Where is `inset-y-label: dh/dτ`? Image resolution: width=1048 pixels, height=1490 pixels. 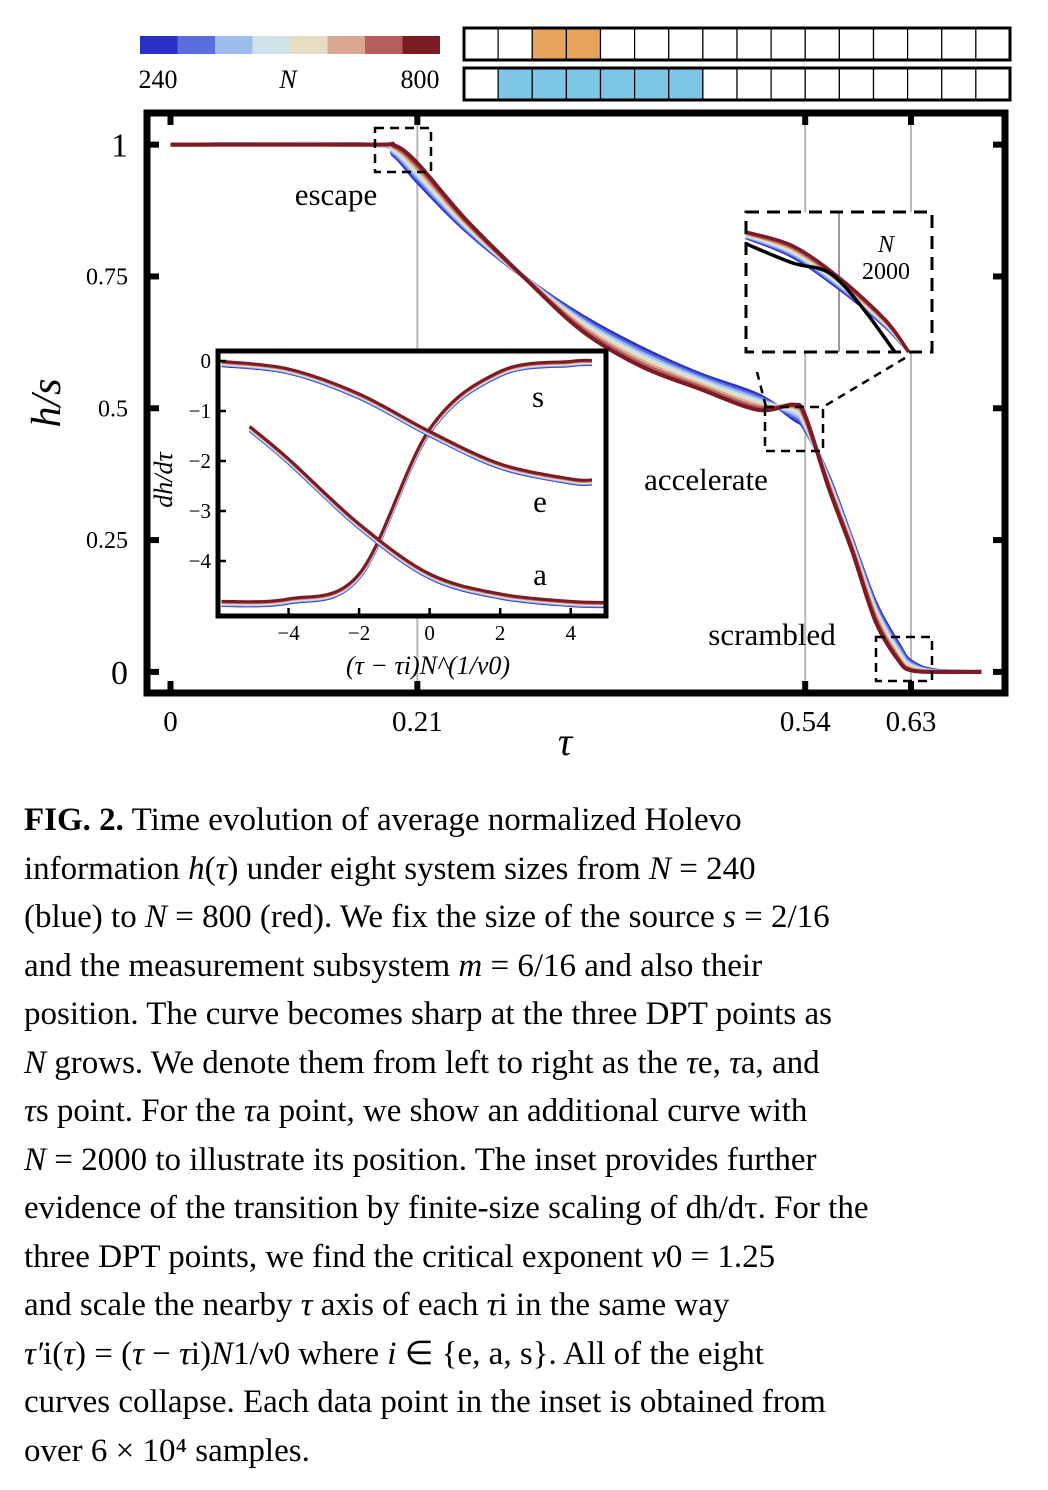 inset-y-label: dh/dτ is located at coordinates (163, 479).